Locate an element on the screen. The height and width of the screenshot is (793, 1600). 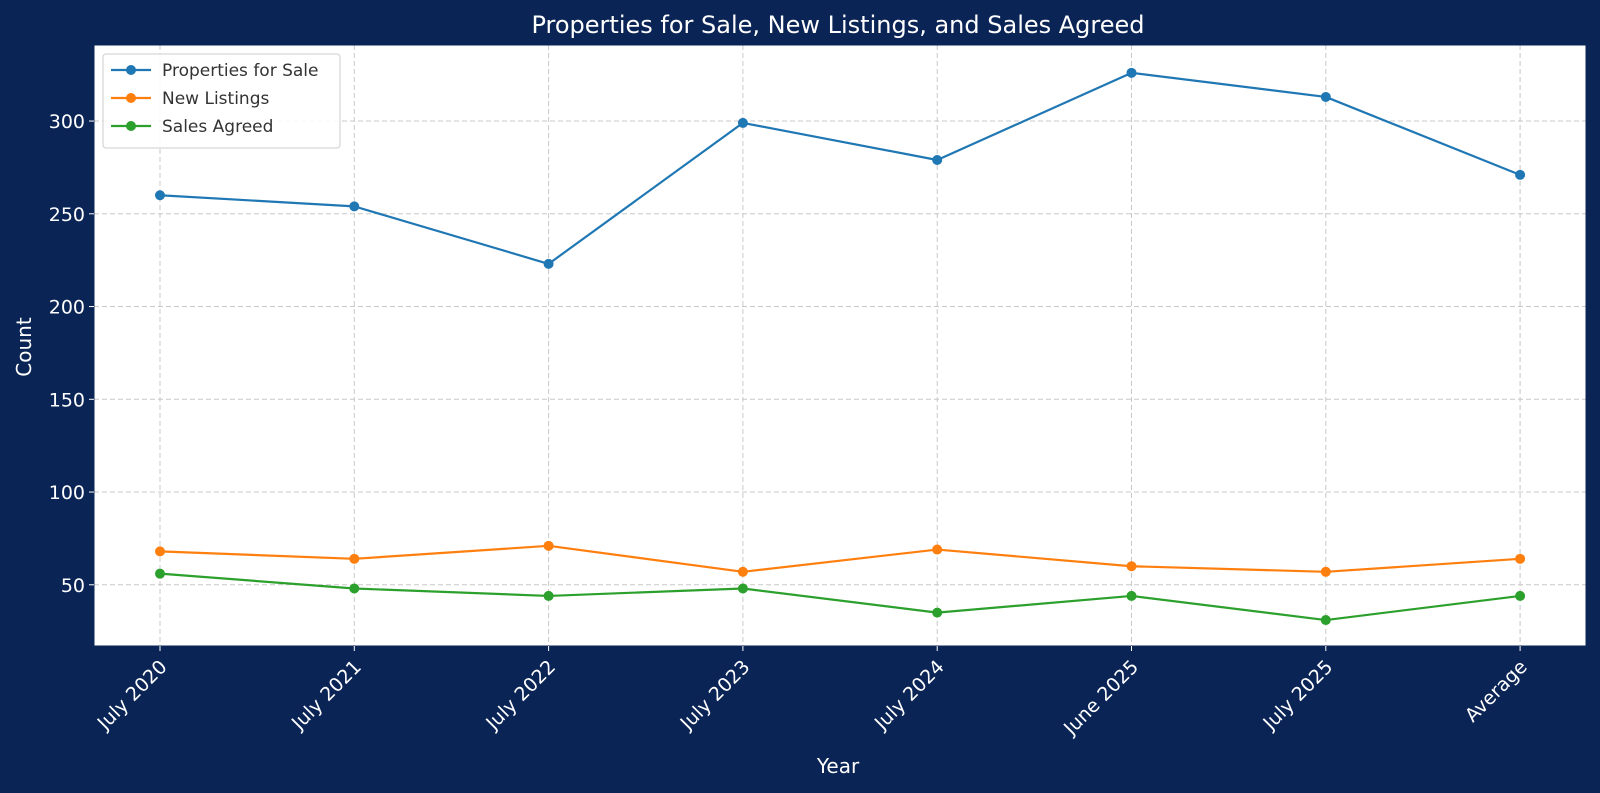
series-new-listings is located at coordinates (840, 558).